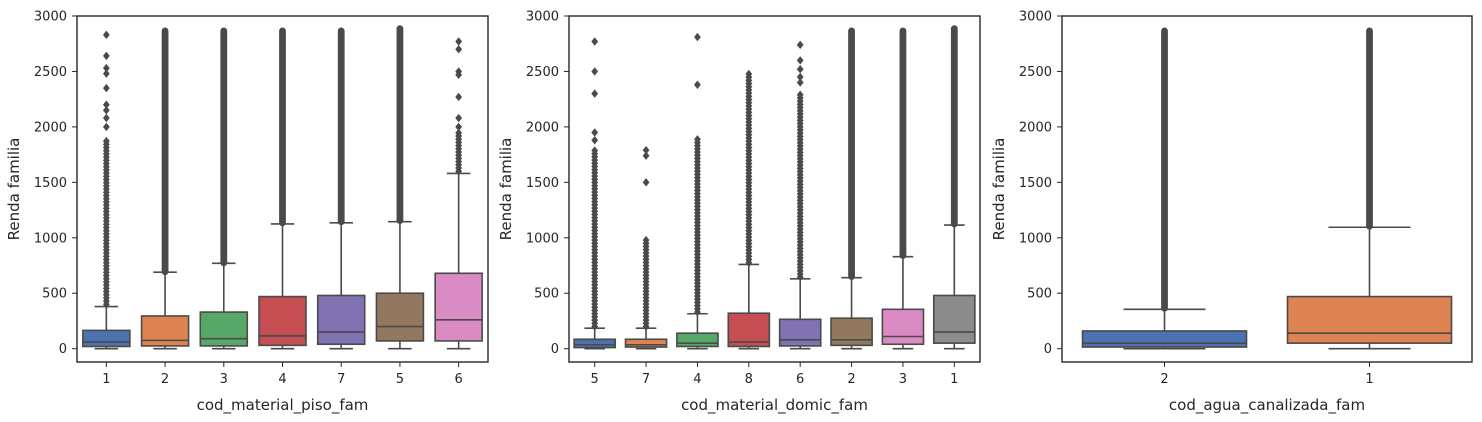  I want to click on x-tick-label: 6, so click(459, 379).